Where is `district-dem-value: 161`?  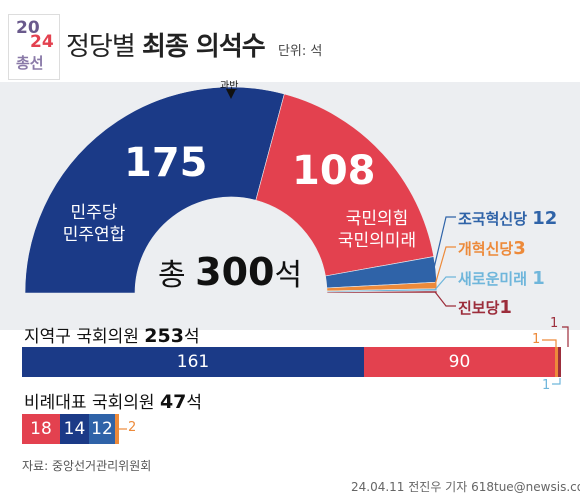
district-dem-value: 161 is located at coordinates (193, 362).